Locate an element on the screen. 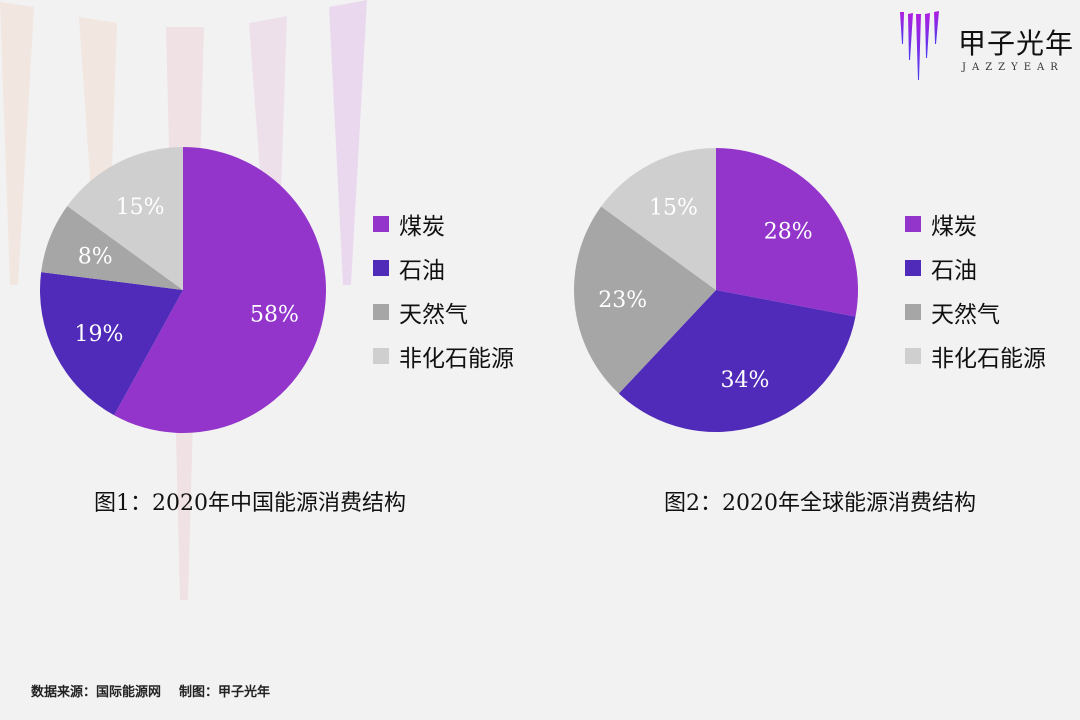  pie-slice-label: 58% is located at coordinates (274, 314).